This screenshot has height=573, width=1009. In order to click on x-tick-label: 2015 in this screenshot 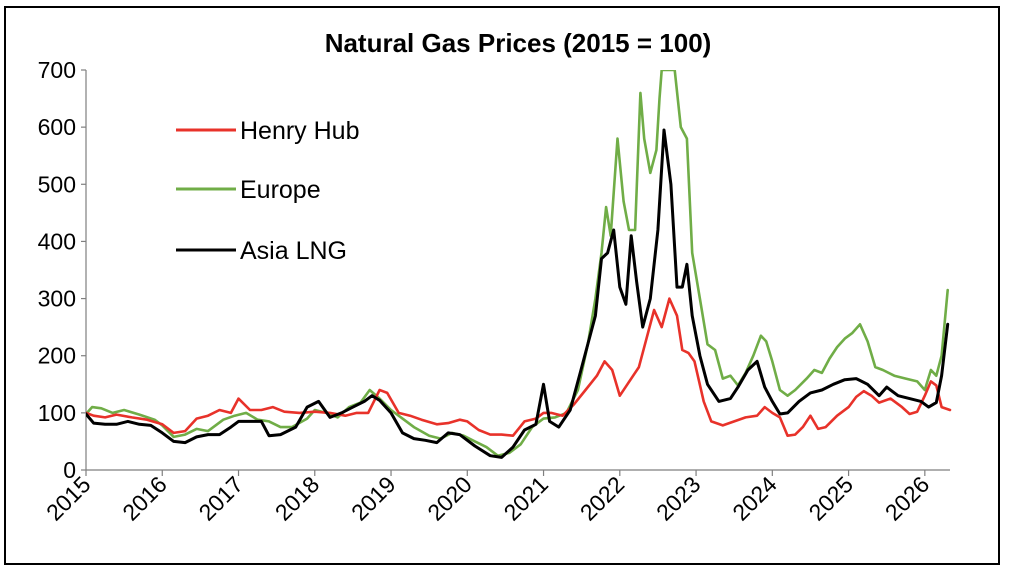, I will do `click(68, 498)`.